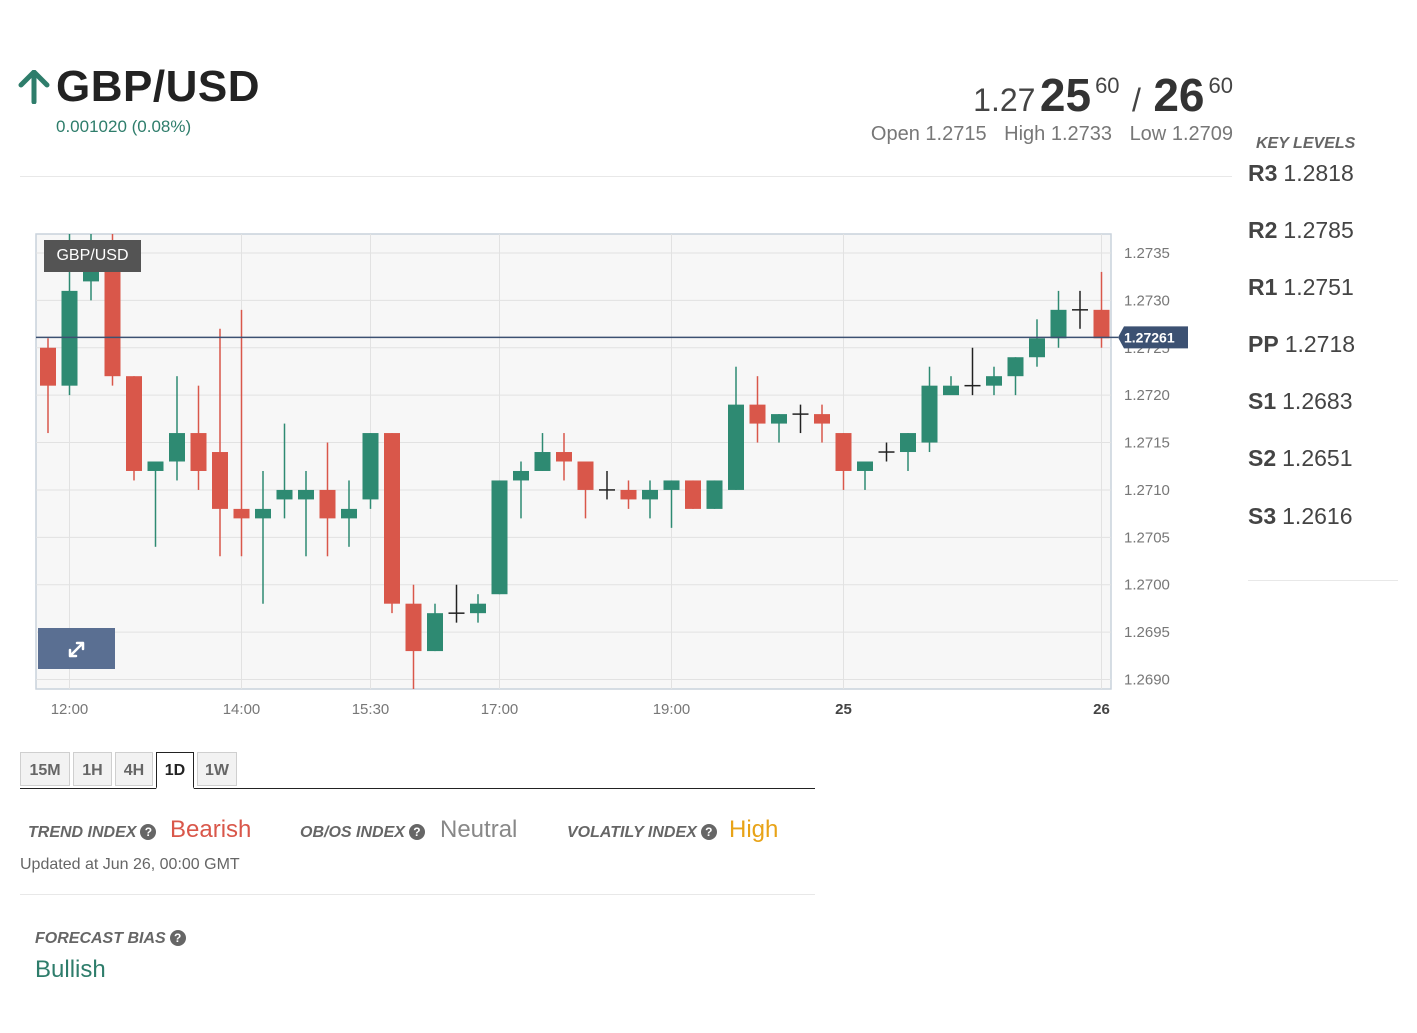  I want to click on forecast-bias-value: Bullish, so click(70, 969).